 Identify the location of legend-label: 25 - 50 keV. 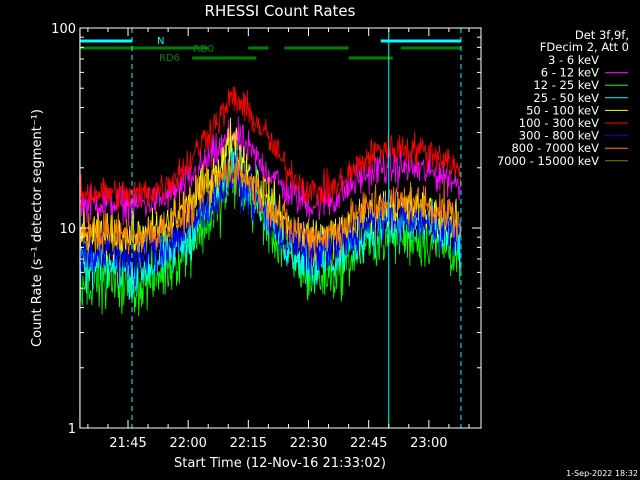
(566, 98).